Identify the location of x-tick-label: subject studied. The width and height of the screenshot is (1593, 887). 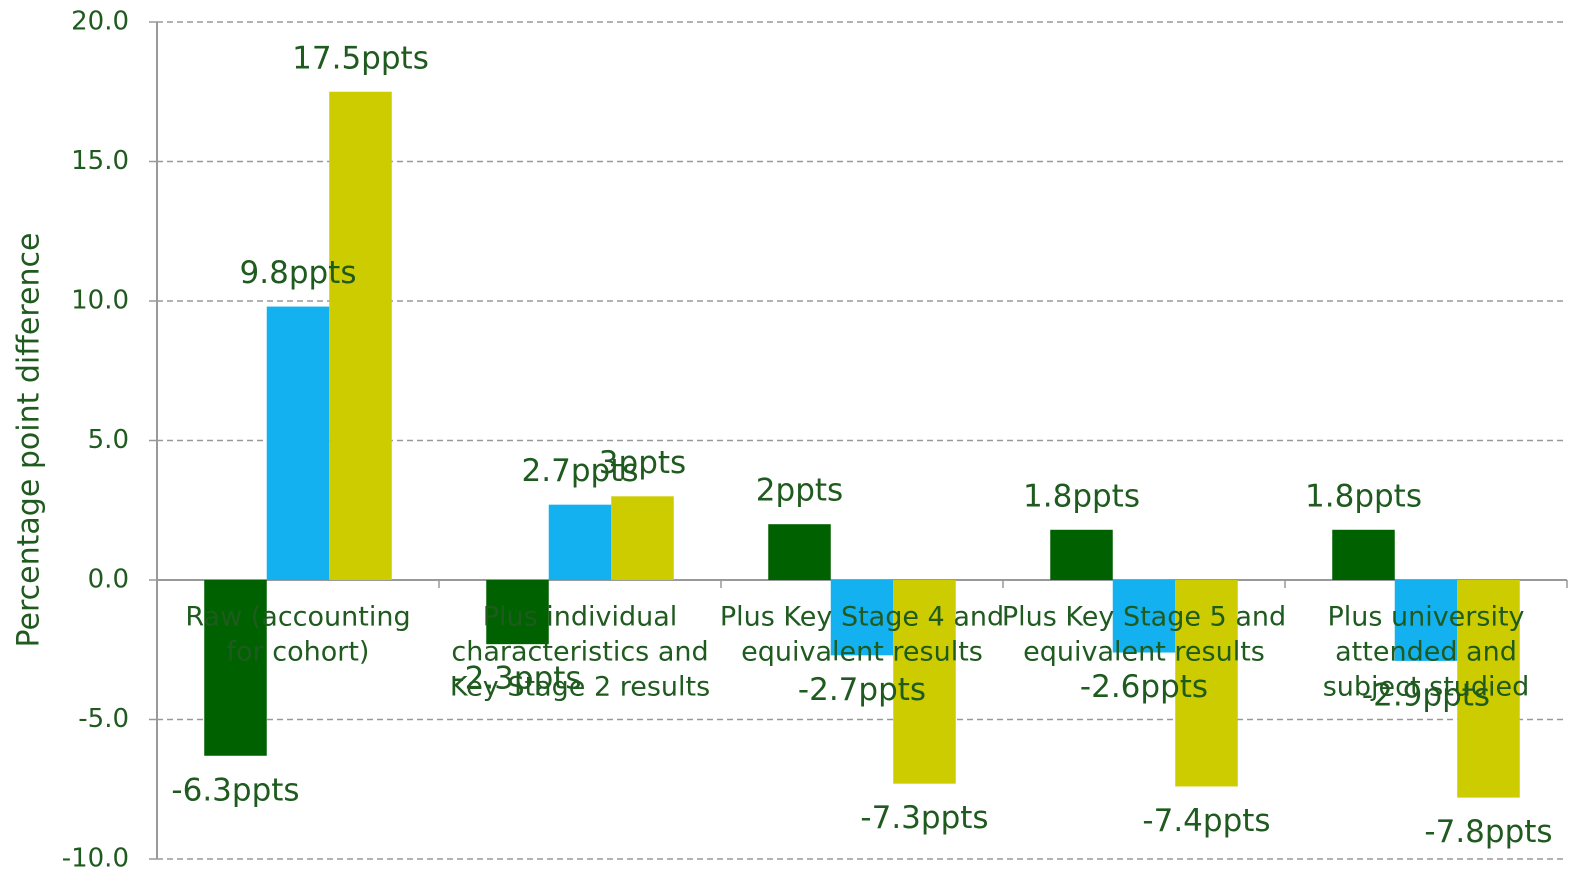
(1426, 687).